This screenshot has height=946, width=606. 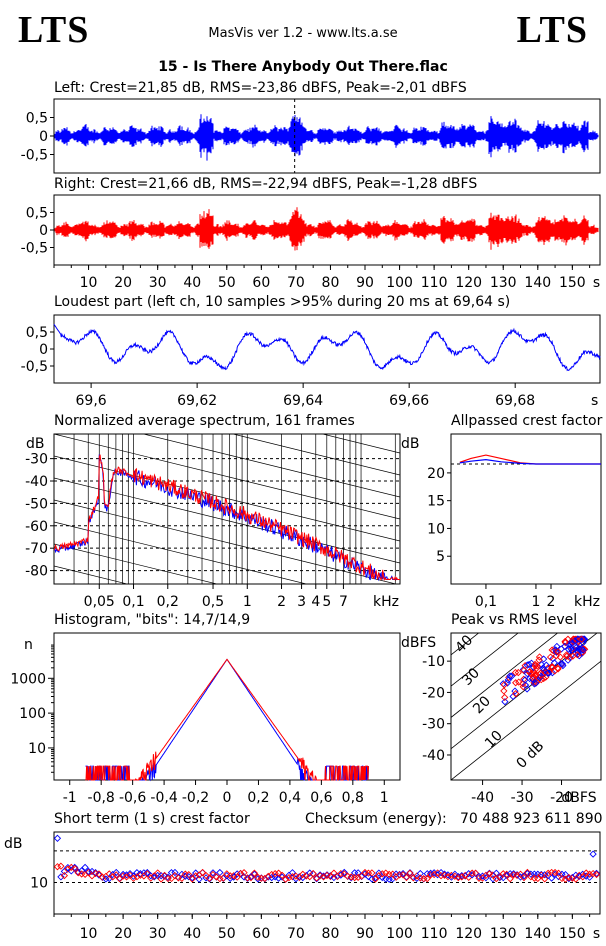 What do you see at coordinates (409, 401) in the screenshot?
I see `x-tick-label: 69,66` at bounding box center [409, 401].